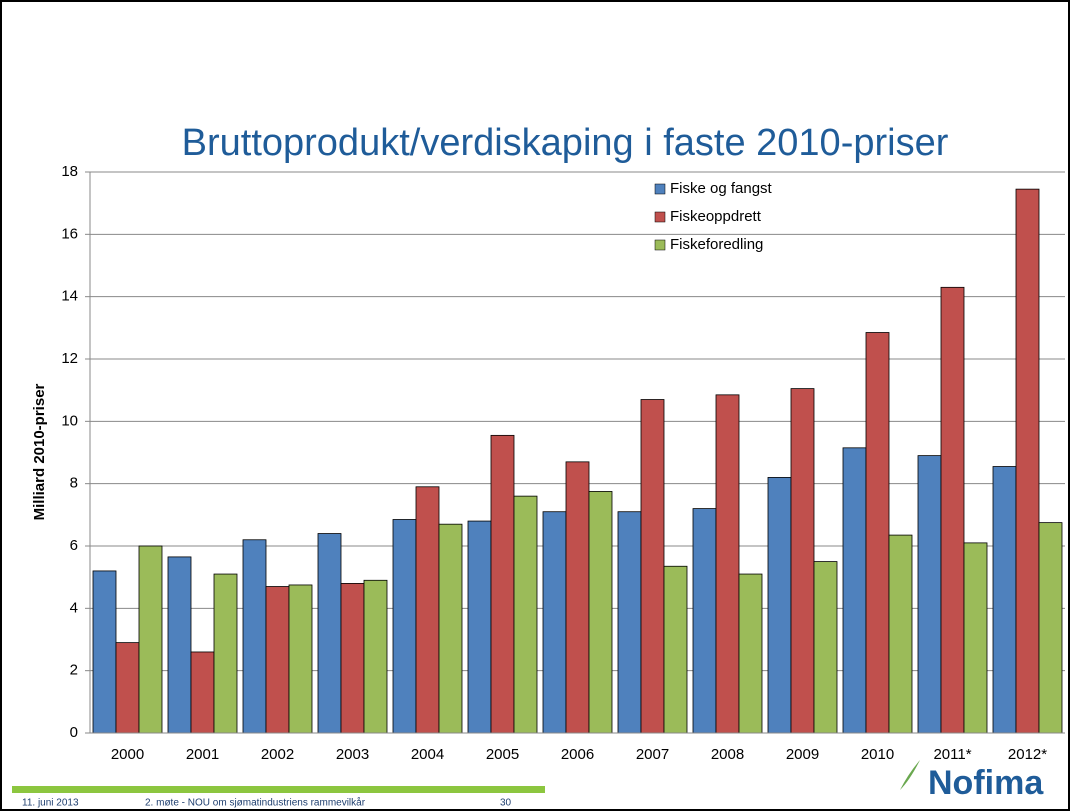 The height and width of the screenshot is (811, 1070). Describe the element at coordinates (69, 358) in the screenshot. I see `y-tick-label: 12` at that location.